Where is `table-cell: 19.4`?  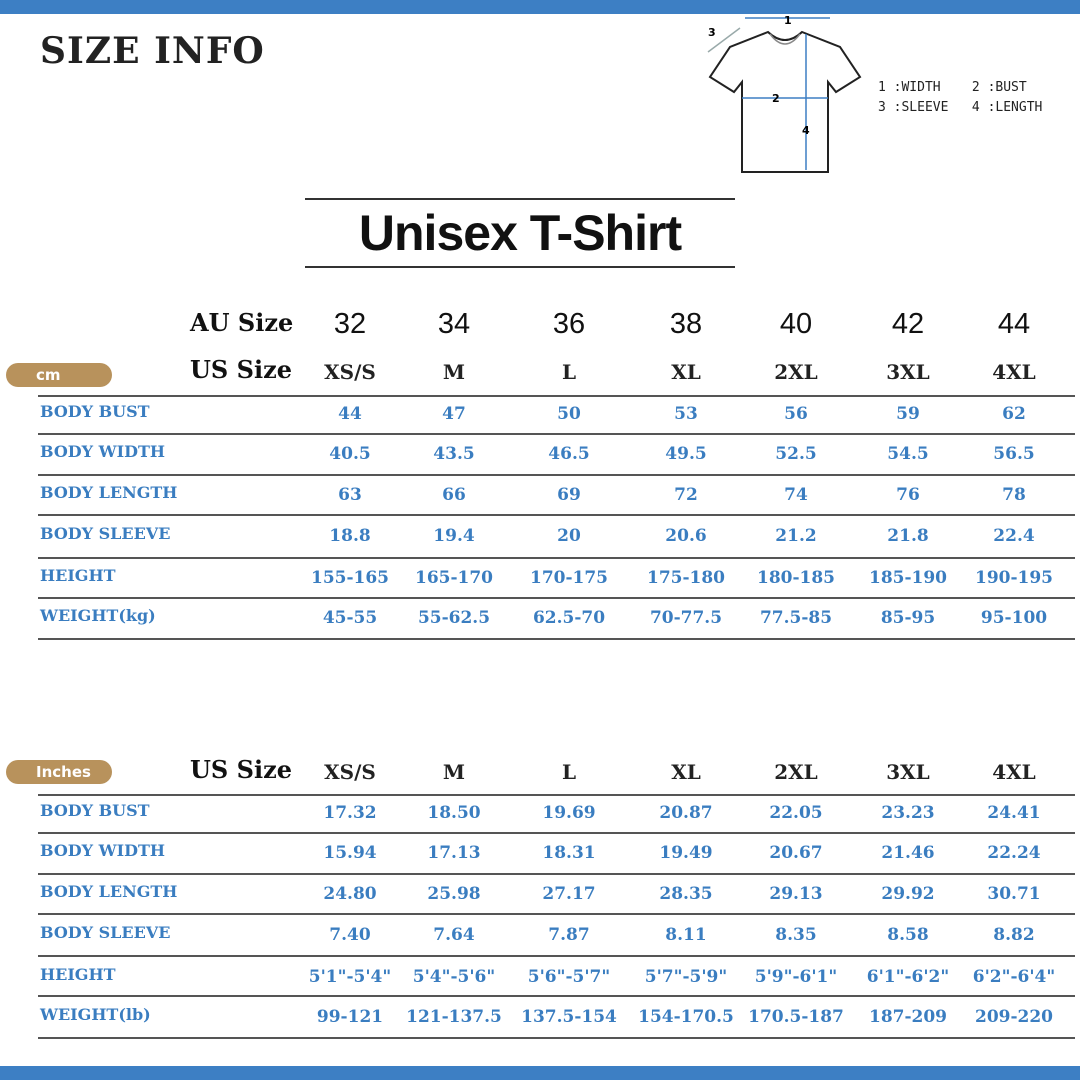
table-cell: 19.4 is located at coordinates (454, 536).